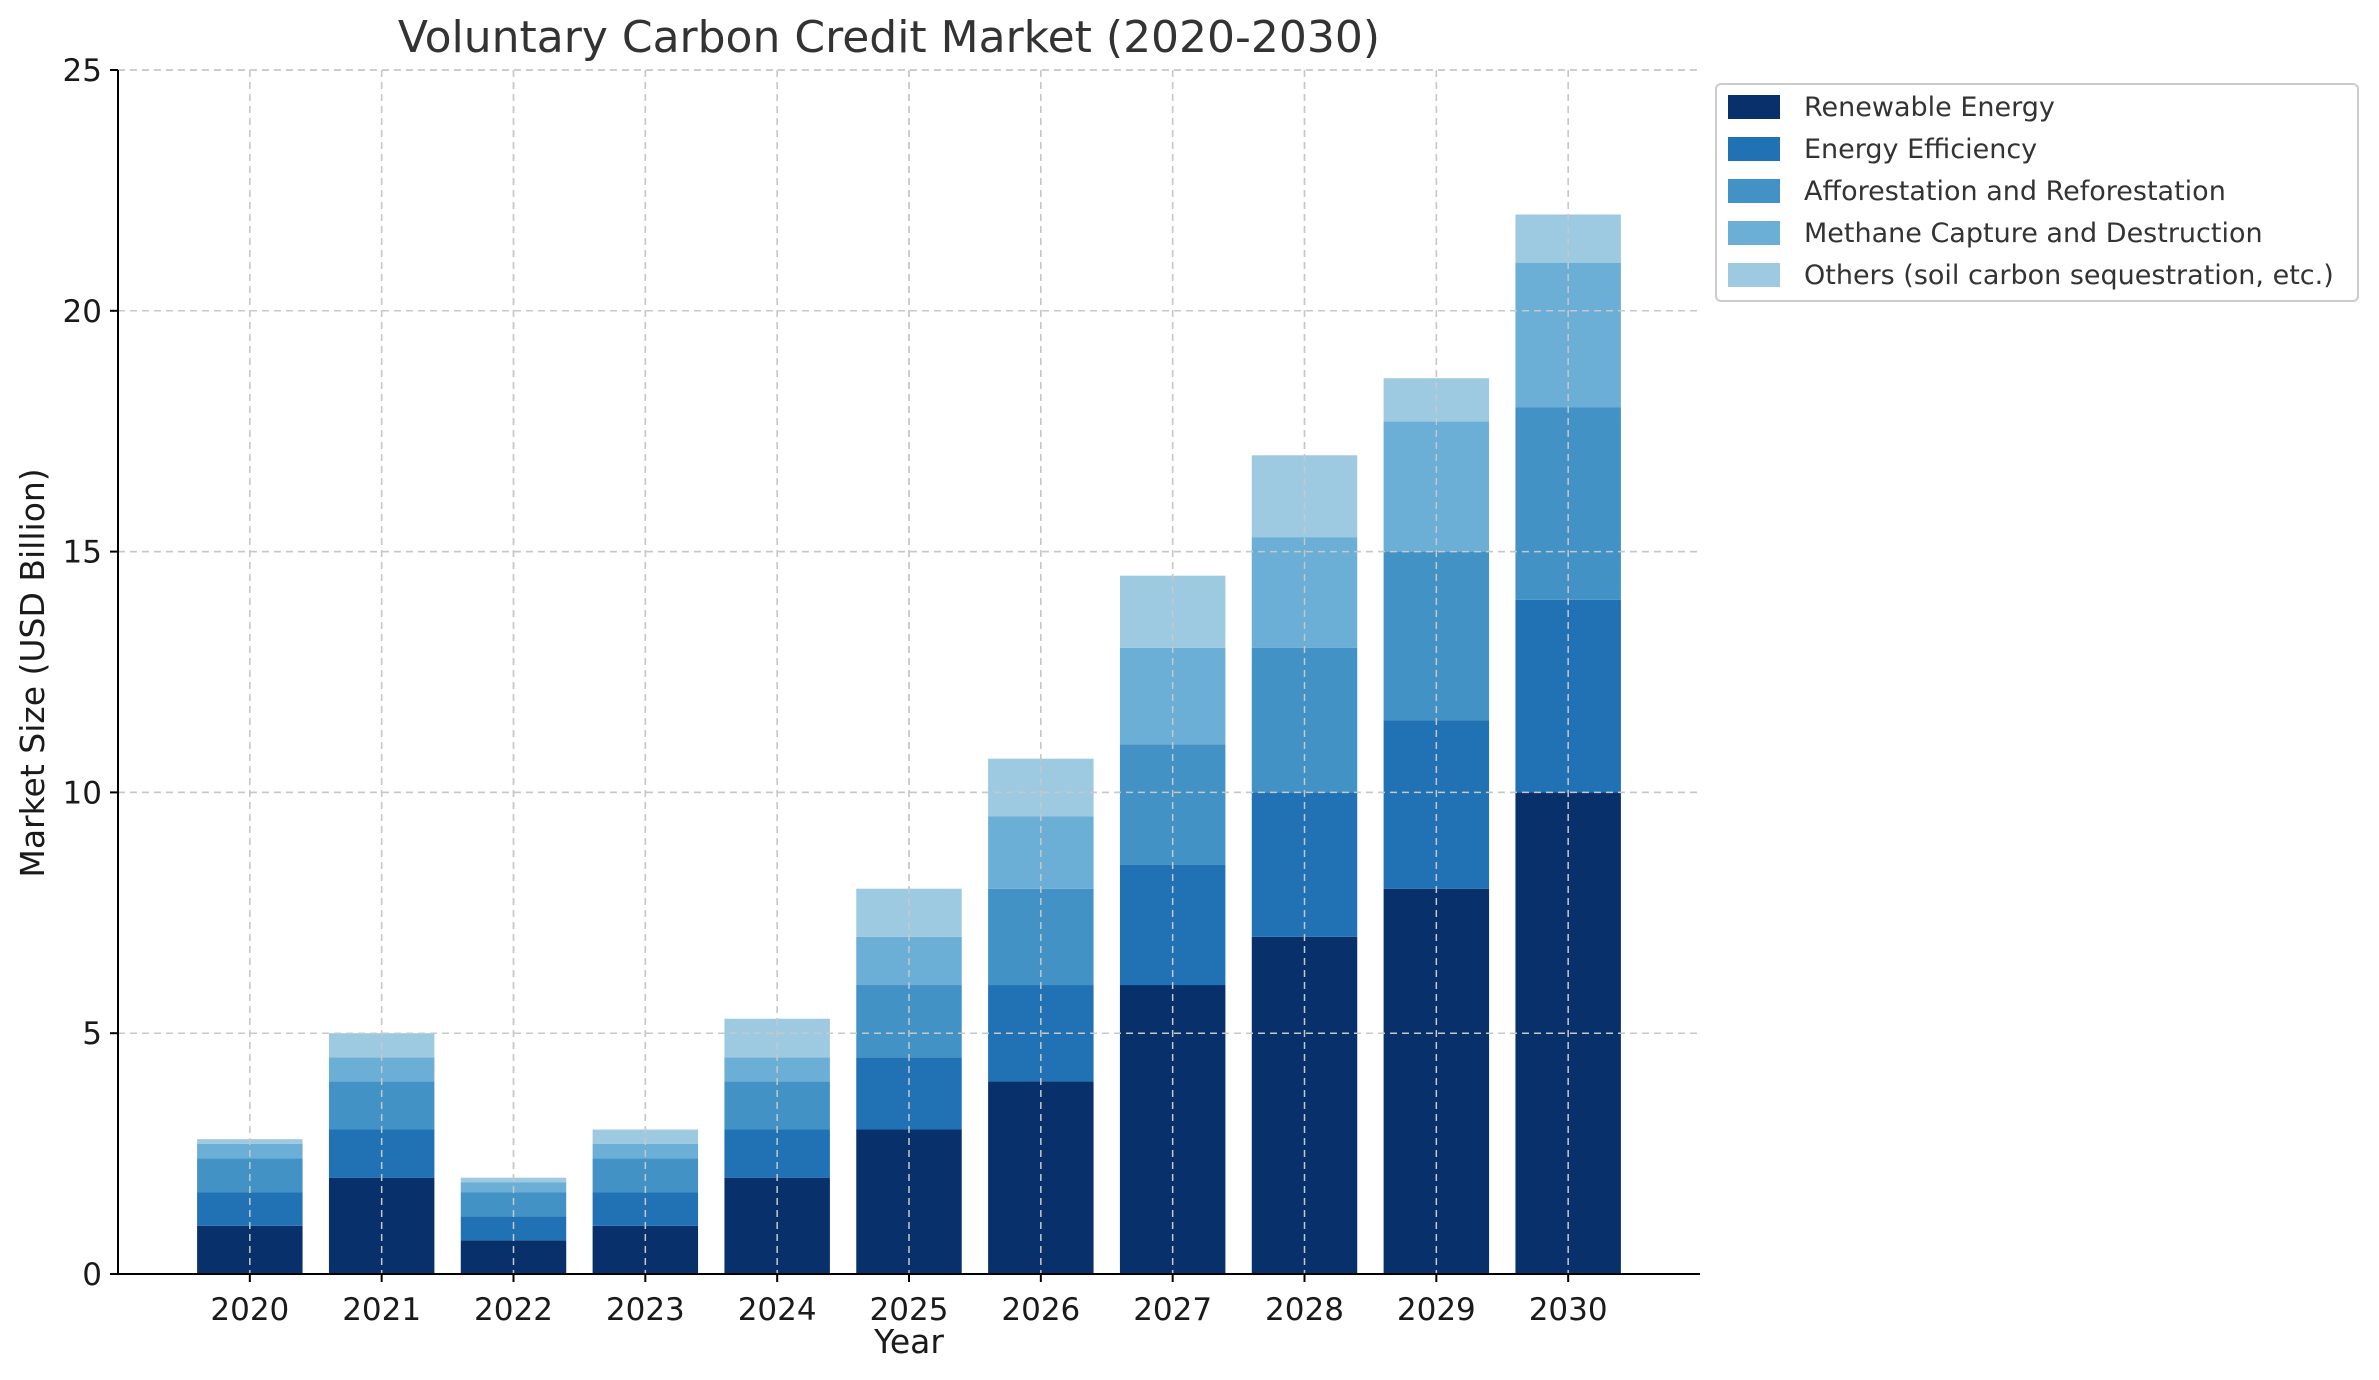 Image resolution: width=2379 pixels, height=1380 pixels. What do you see at coordinates (92, 1034) in the screenshot?
I see `y-tick-label: 5` at bounding box center [92, 1034].